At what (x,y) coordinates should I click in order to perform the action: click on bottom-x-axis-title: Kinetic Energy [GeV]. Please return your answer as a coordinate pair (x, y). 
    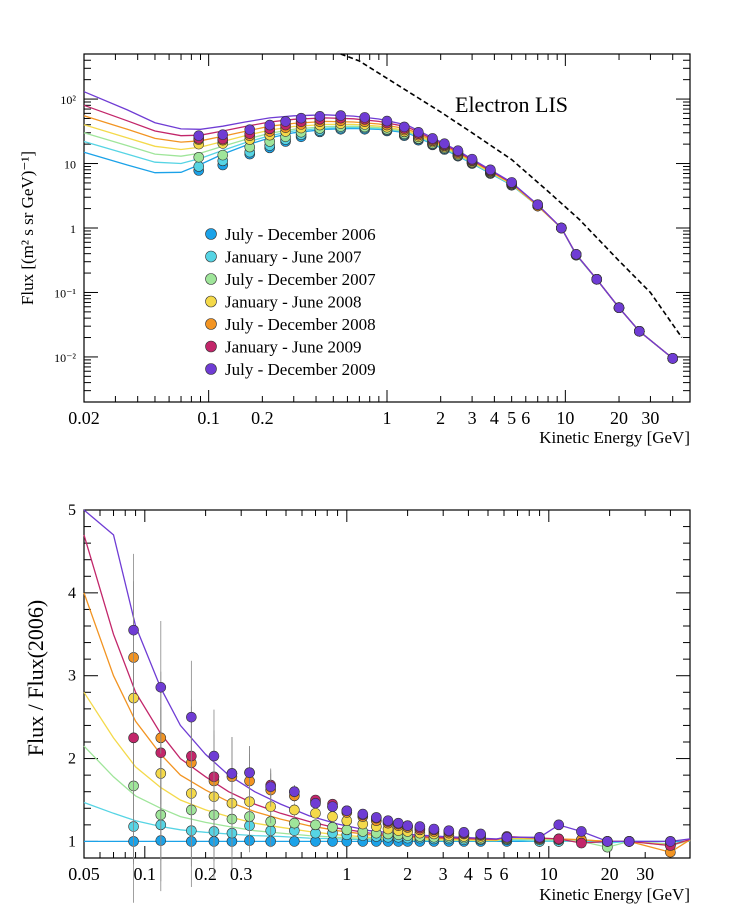
    Looking at the image, I should click on (614, 894).